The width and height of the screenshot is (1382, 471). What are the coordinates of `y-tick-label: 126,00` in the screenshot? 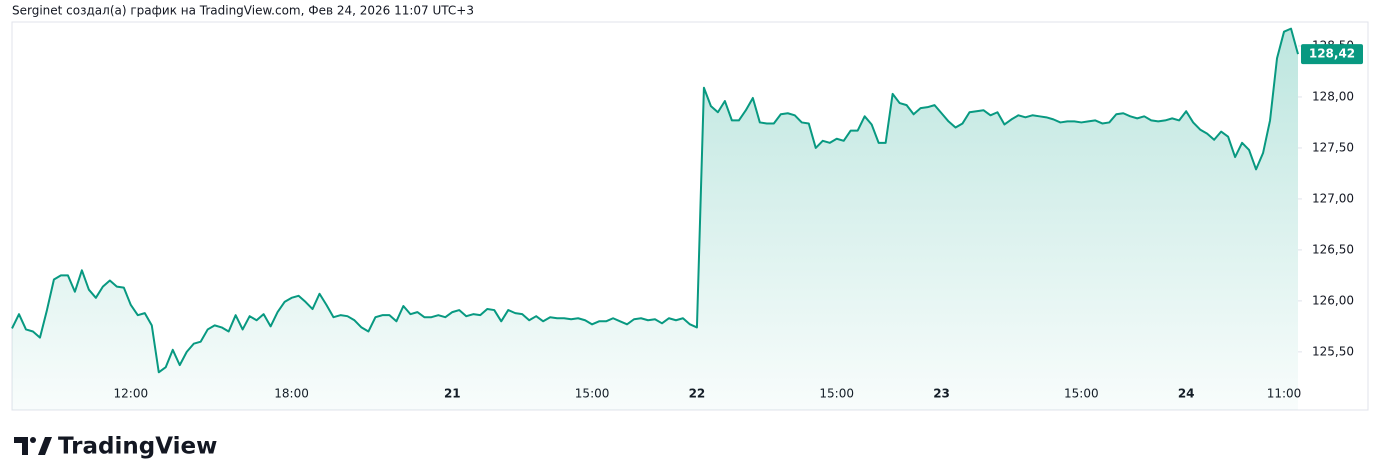 It's located at (1333, 300).